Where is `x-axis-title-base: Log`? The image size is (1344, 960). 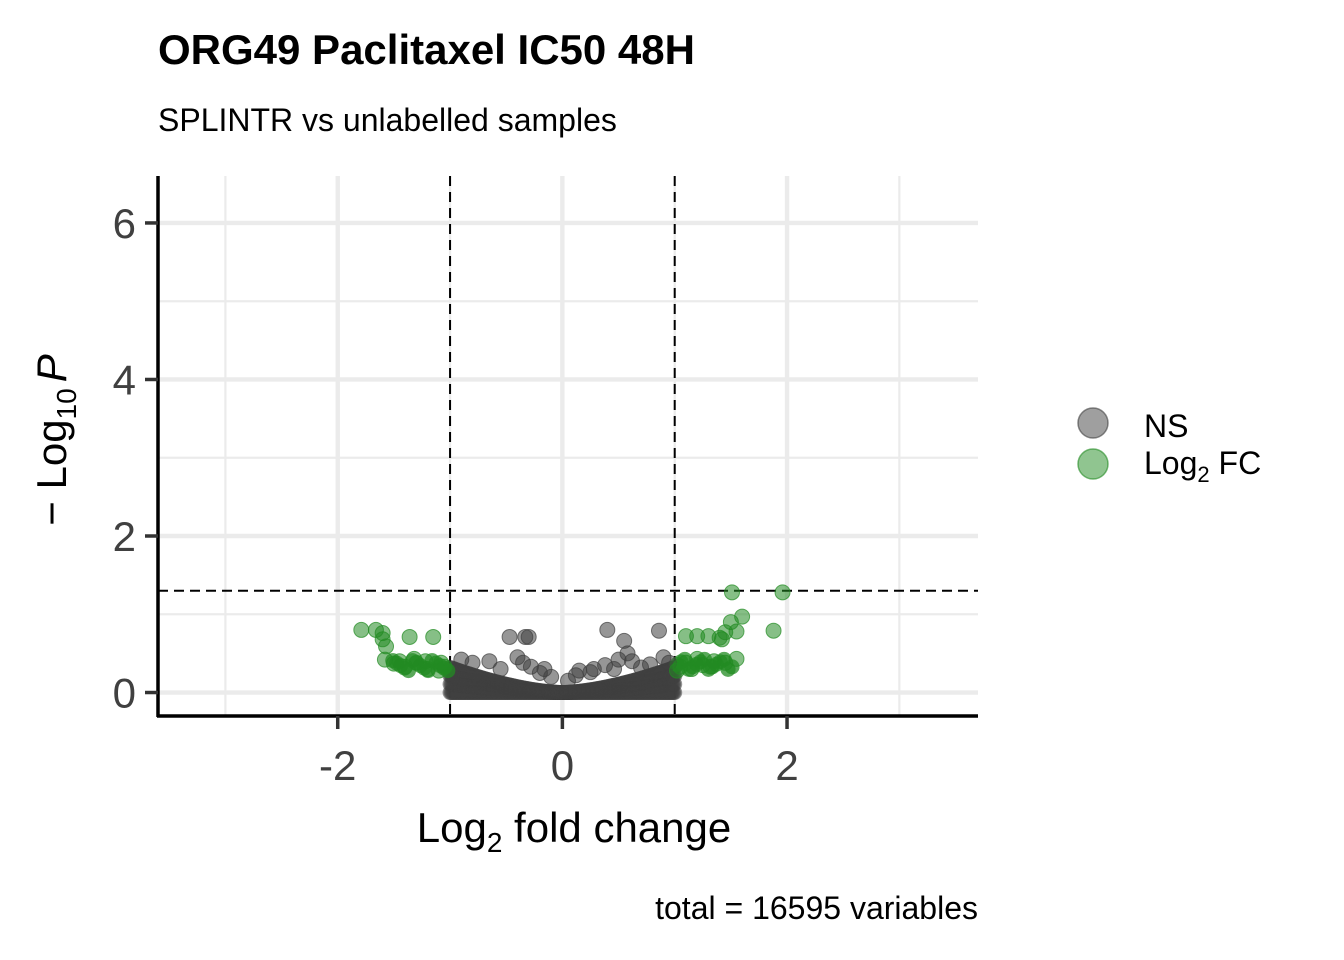 x-axis-title-base: Log is located at coordinates (452, 827).